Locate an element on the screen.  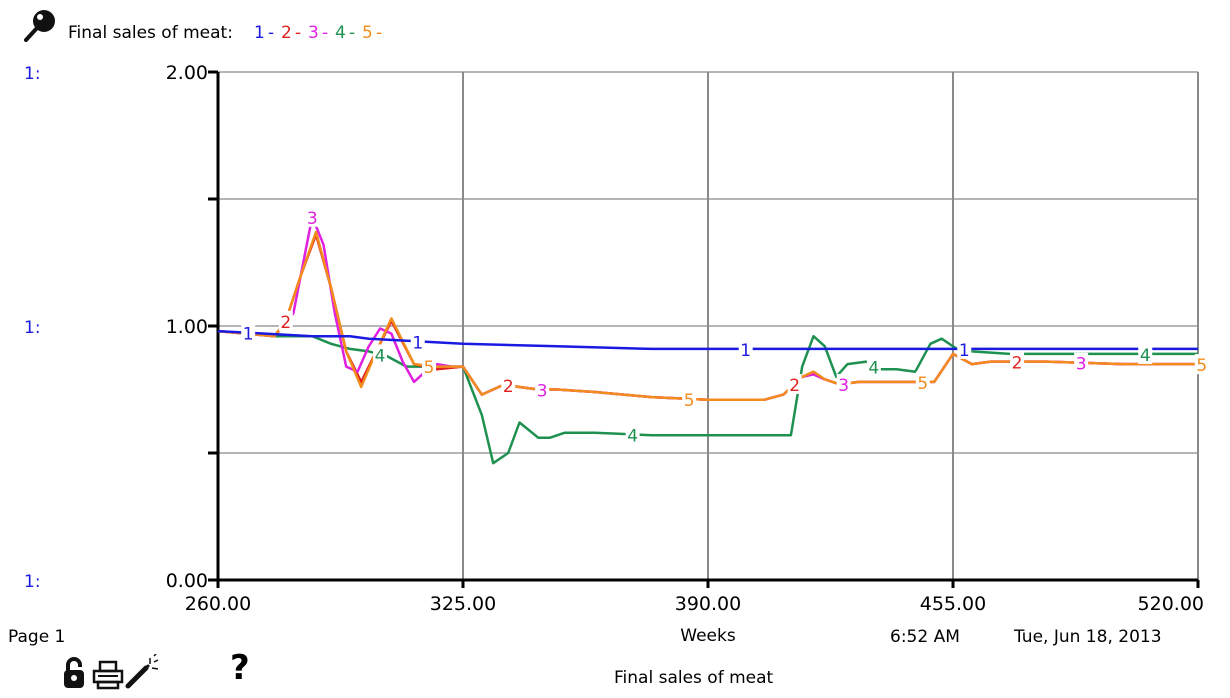
lock-icon is located at coordinates (74, 673).